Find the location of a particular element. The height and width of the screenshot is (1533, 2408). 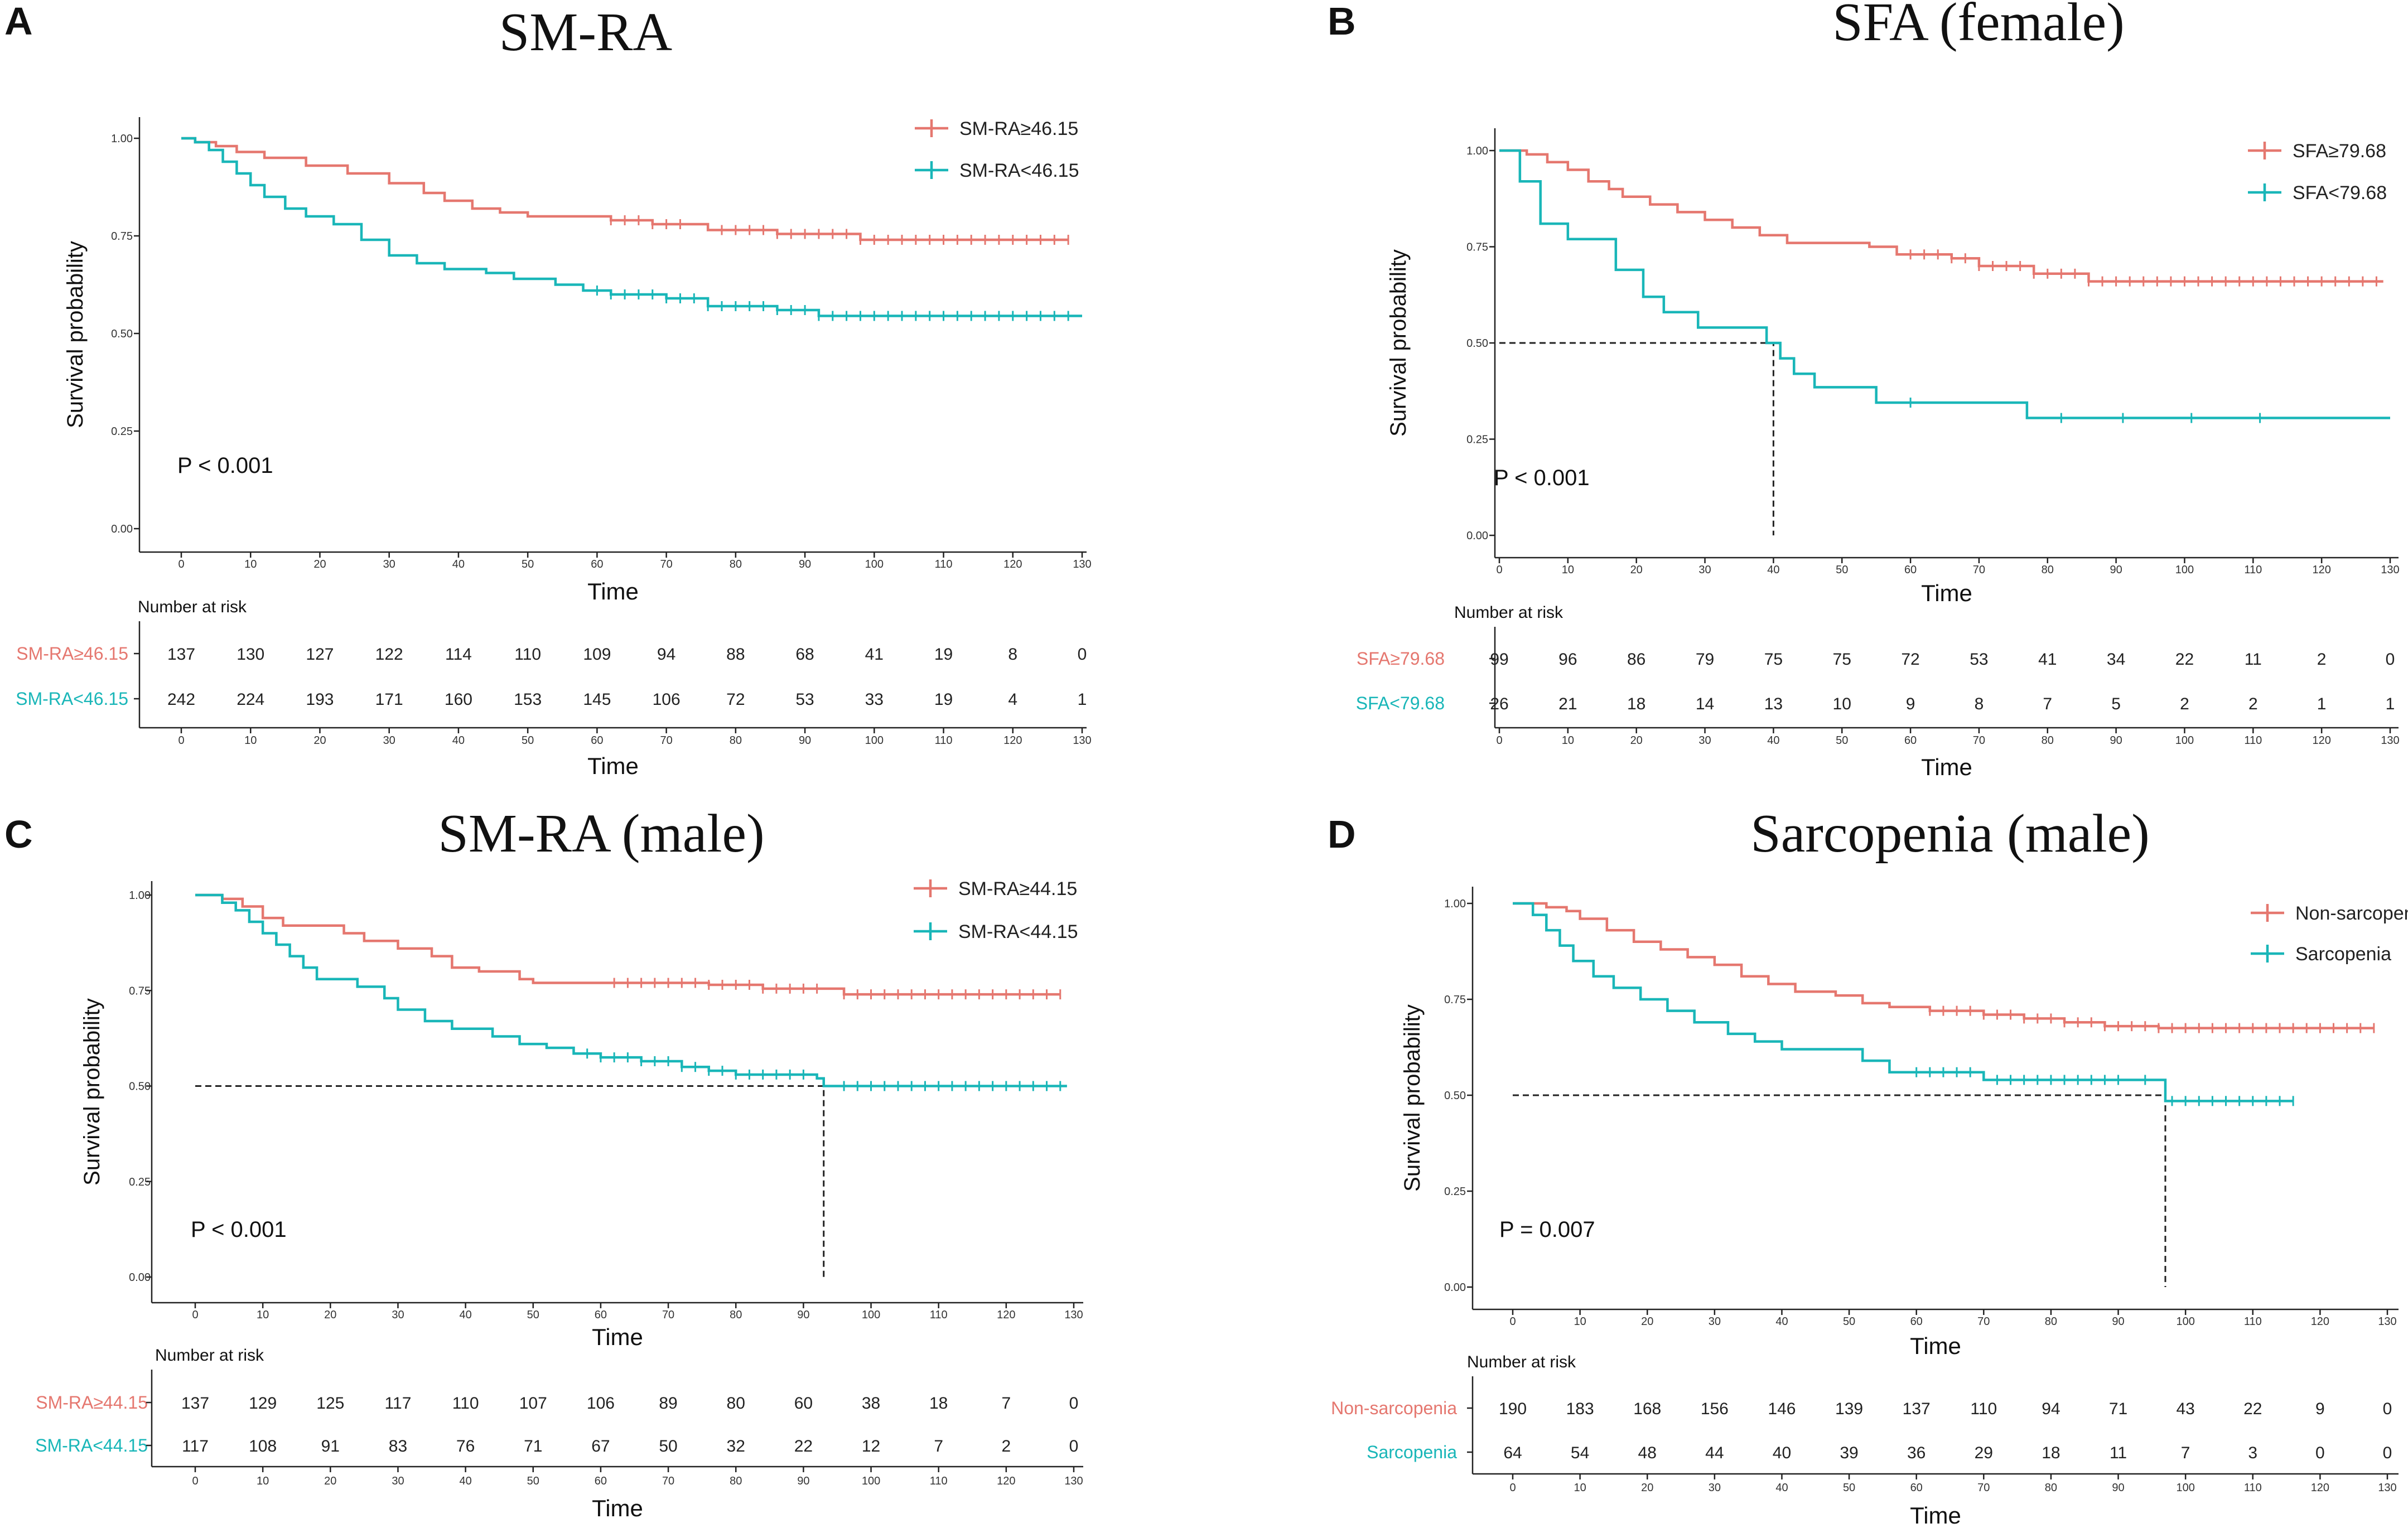

risk-count: 76 is located at coordinates (465, 1446).